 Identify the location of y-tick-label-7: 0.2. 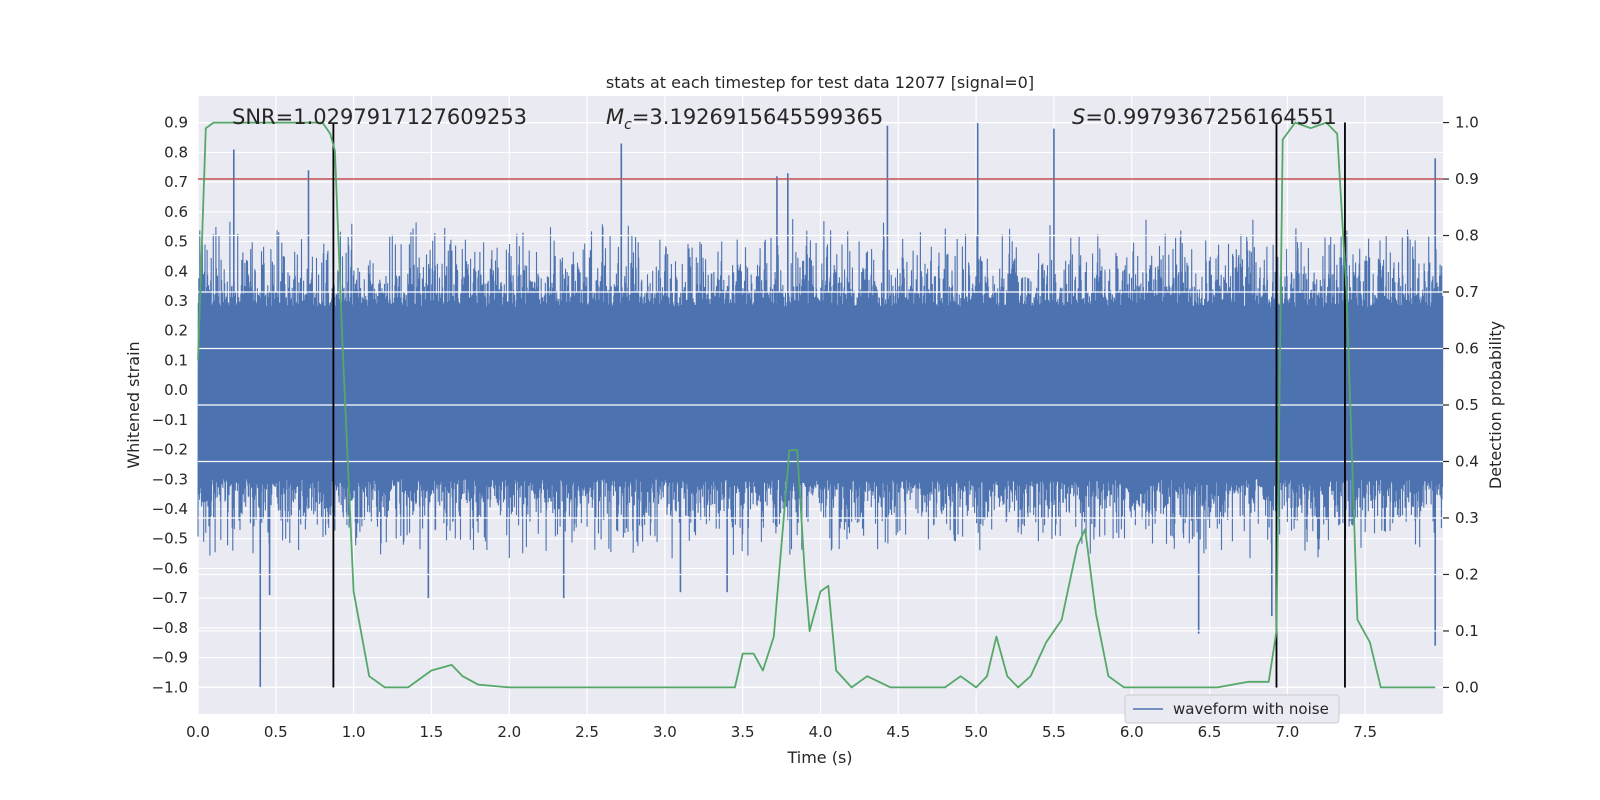
(176, 331).